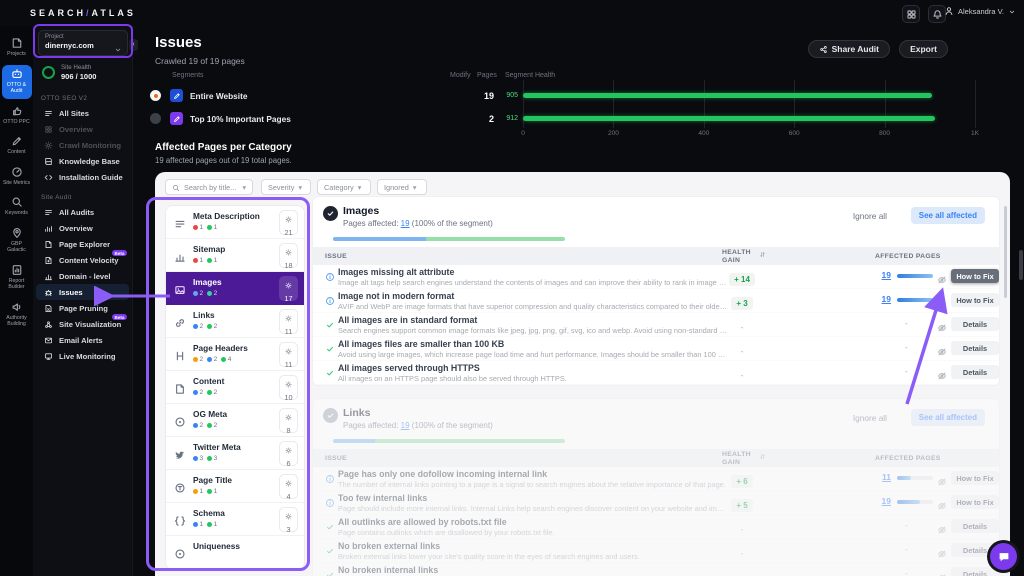  What do you see at coordinates (235, 453) in the screenshot?
I see `category-item-twitter-meta: Twitter Meta 3 3 6` at bounding box center [235, 453].